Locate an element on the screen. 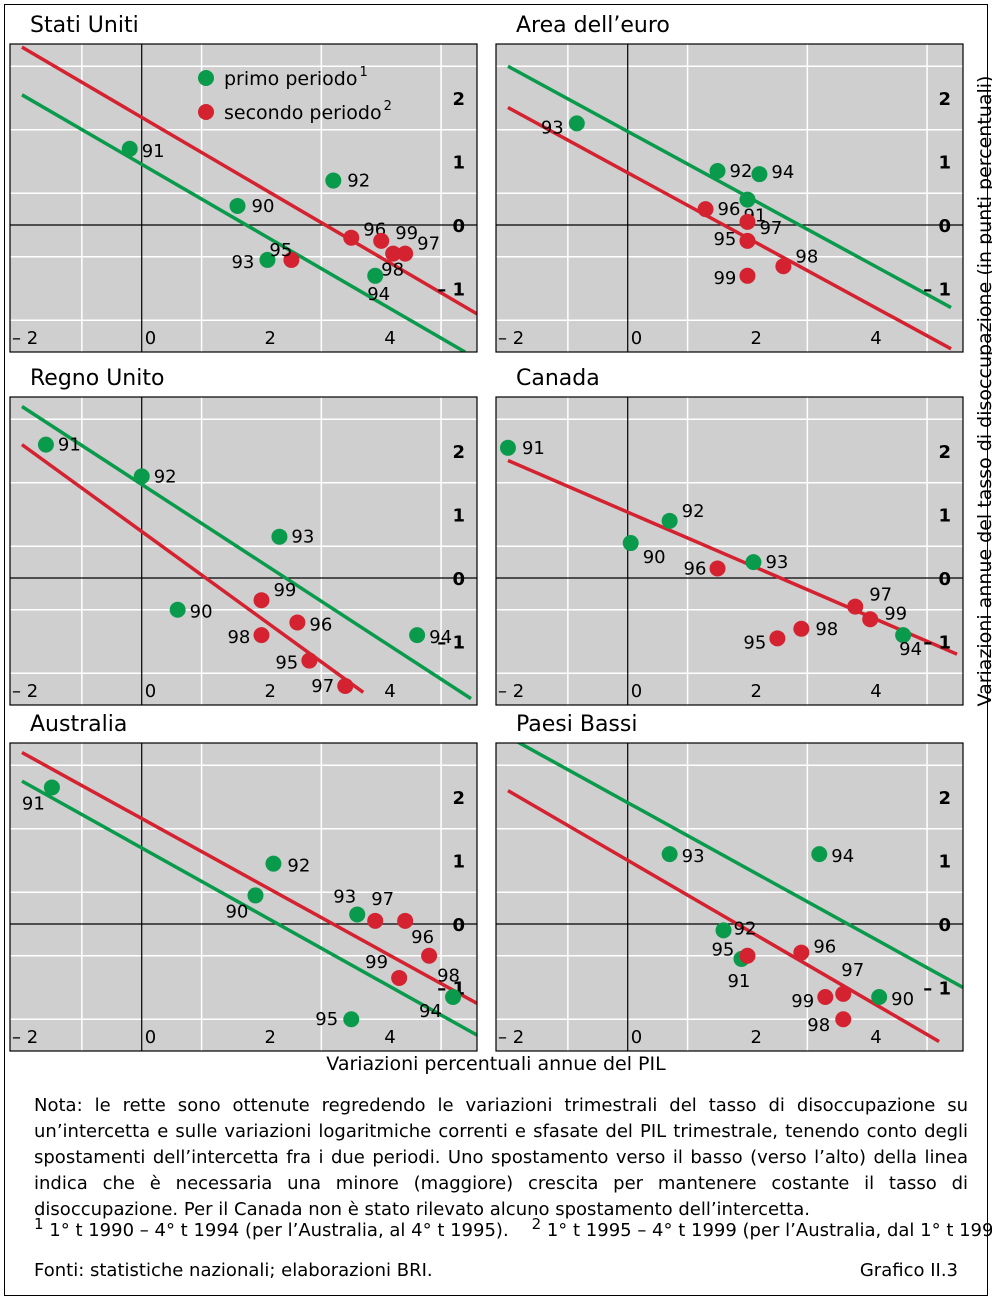  panel-title: Australia is located at coordinates (79, 724).